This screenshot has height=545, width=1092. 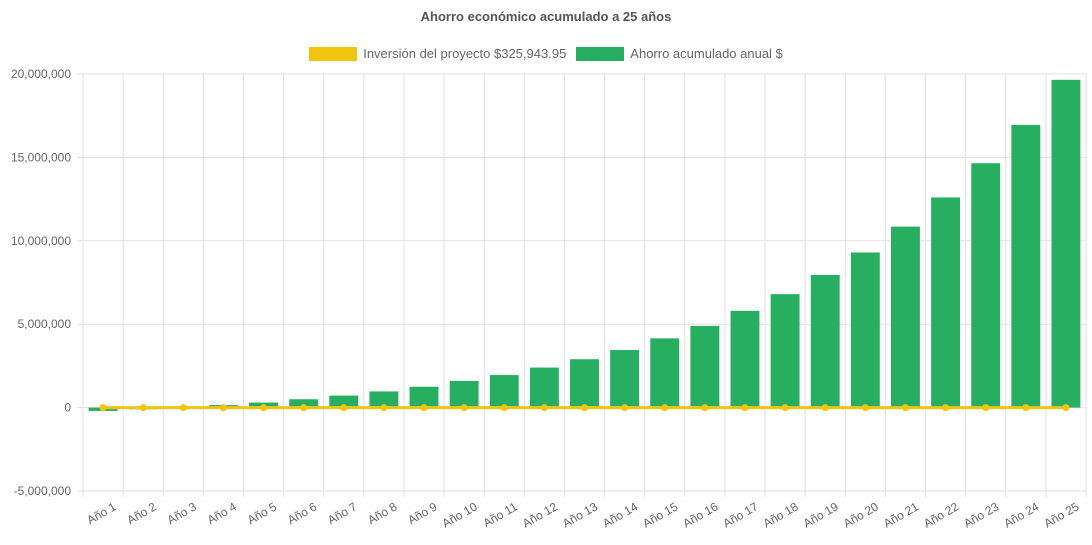 What do you see at coordinates (41, 241) in the screenshot?
I see `y-tick-label: 10,000,000` at bounding box center [41, 241].